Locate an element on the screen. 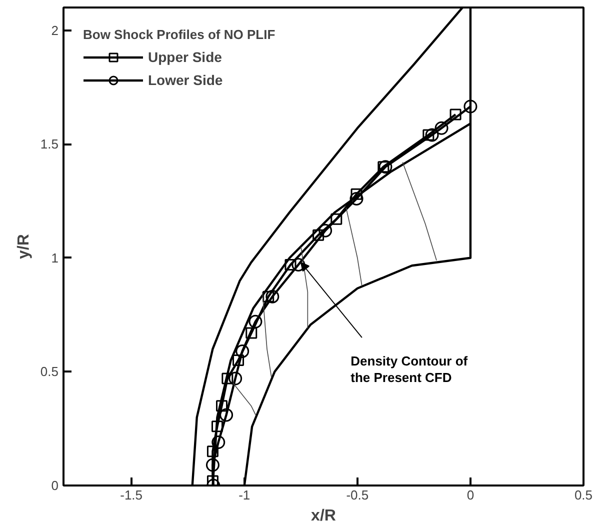 This screenshot has height=527, width=596. x-tick-label: -1.5 is located at coordinates (131, 495).